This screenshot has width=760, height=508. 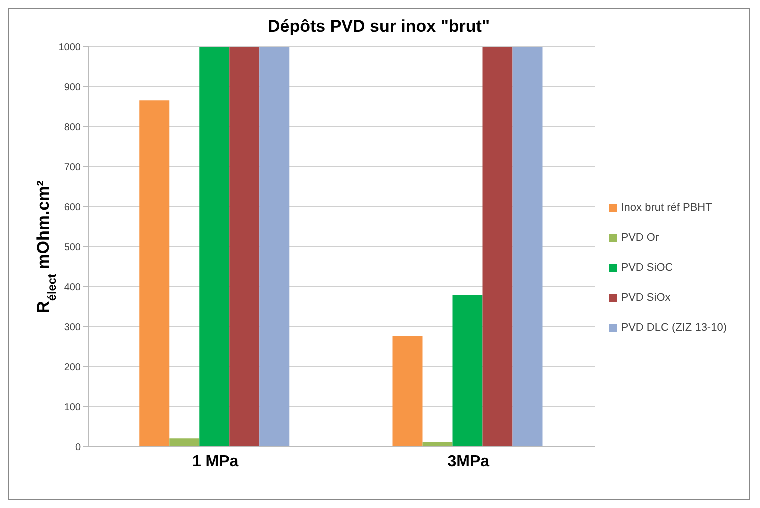 What do you see at coordinates (666, 208) in the screenshot?
I see `legend-label: Inox brut réf PBHT` at bounding box center [666, 208].